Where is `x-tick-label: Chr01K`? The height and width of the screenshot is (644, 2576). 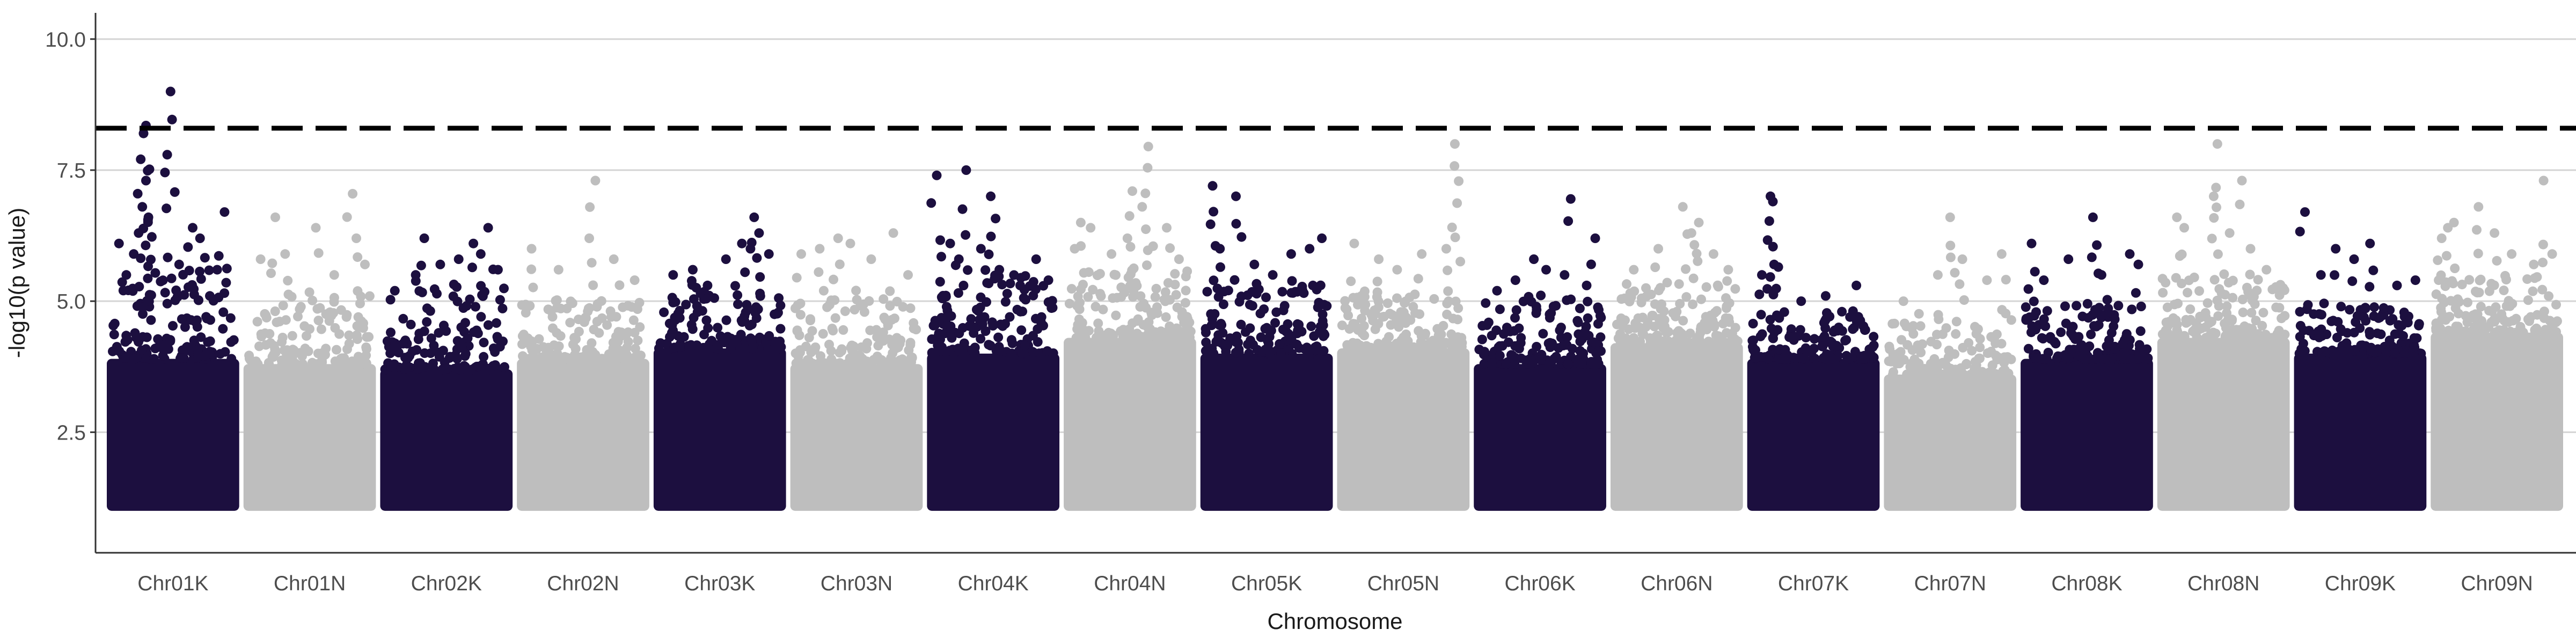 x-tick-label: Chr01K is located at coordinates (172, 583).